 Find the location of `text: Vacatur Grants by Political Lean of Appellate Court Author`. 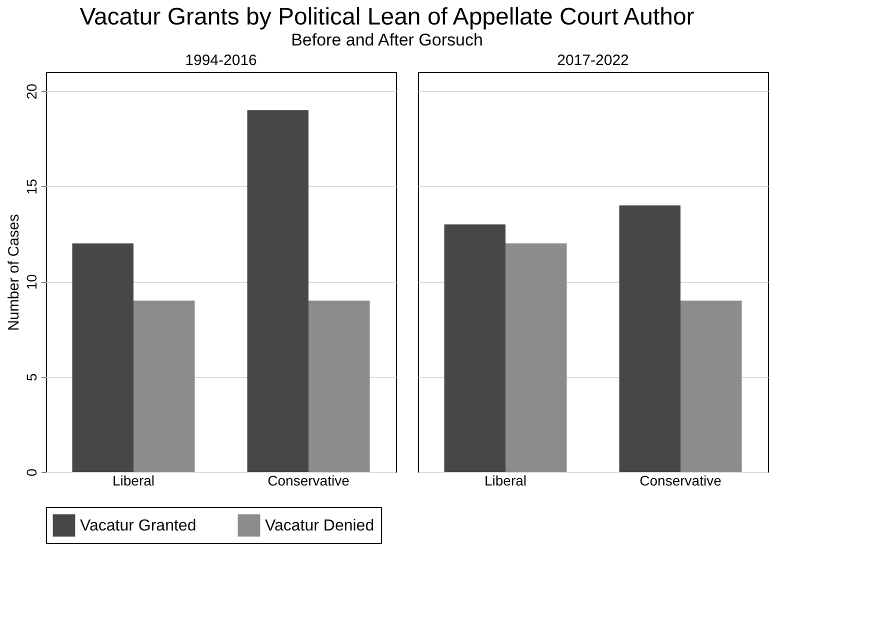

text: Vacatur Grants by Political Lean of Appellate Court Author is located at coordinates (387, 17).